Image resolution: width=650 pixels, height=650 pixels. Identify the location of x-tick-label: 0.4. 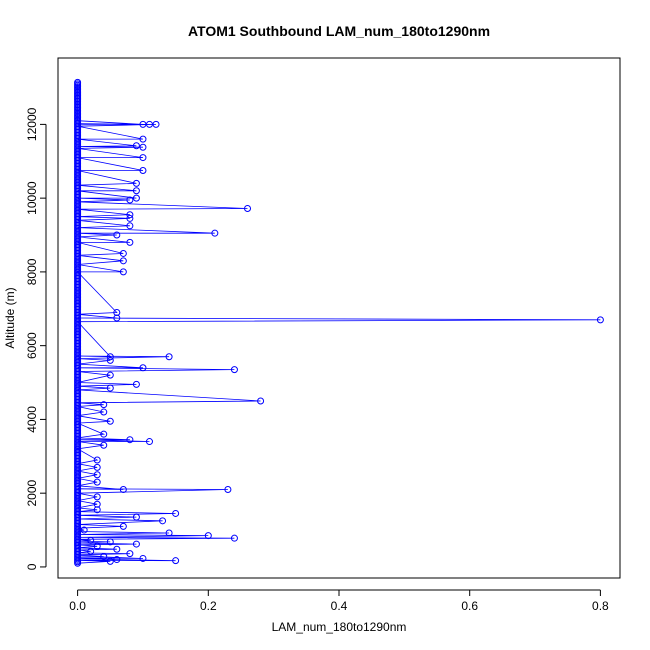
(339, 606).